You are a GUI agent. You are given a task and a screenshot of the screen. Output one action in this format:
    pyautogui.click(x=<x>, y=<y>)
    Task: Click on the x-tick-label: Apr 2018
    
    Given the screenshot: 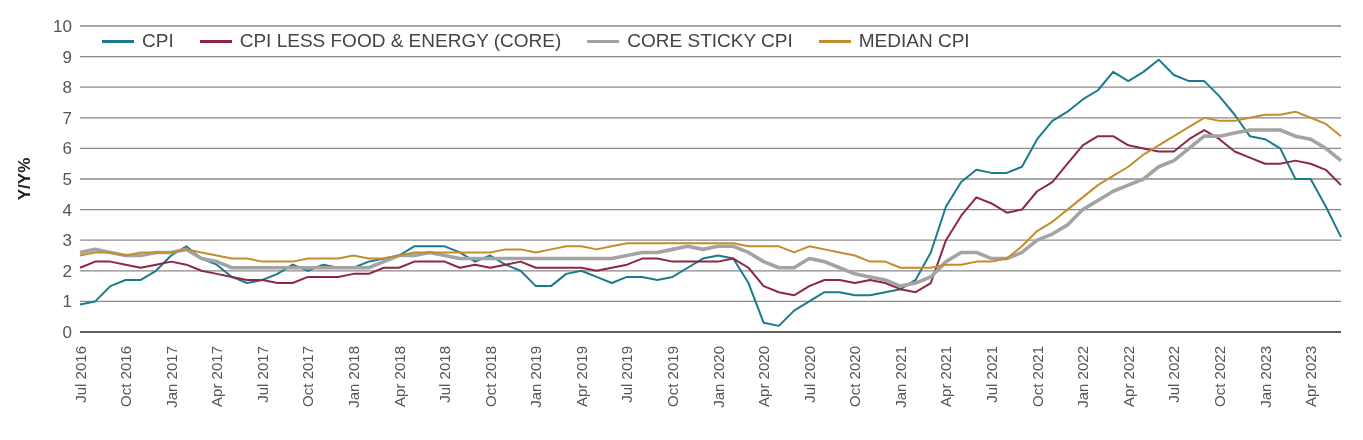 What is the action you would take?
    pyautogui.click(x=399, y=376)
    